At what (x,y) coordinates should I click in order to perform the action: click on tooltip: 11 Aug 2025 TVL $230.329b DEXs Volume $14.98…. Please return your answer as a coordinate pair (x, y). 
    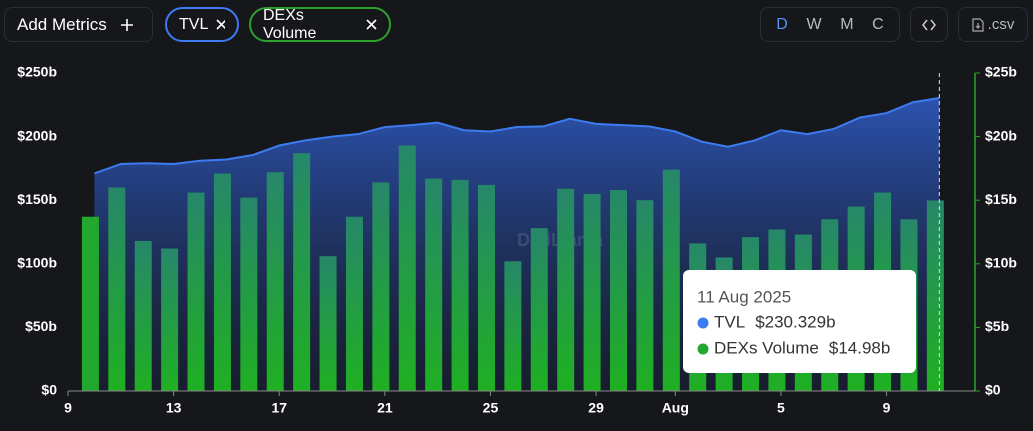
    Looking at the image, I should click on (799, 321).